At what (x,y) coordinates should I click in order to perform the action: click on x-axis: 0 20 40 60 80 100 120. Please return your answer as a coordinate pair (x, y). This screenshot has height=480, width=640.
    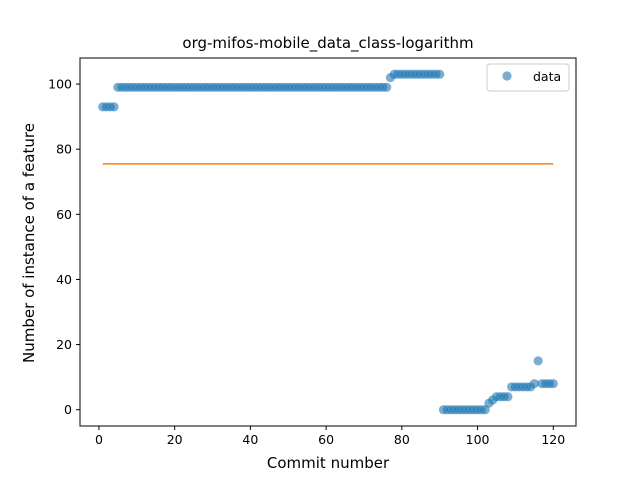
    Looking at the image, I should click on (330, 436).